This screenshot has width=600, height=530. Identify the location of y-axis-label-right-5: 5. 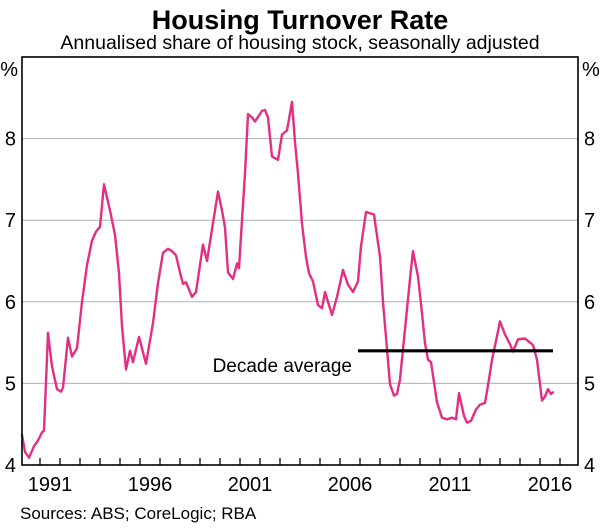
(589, 384).